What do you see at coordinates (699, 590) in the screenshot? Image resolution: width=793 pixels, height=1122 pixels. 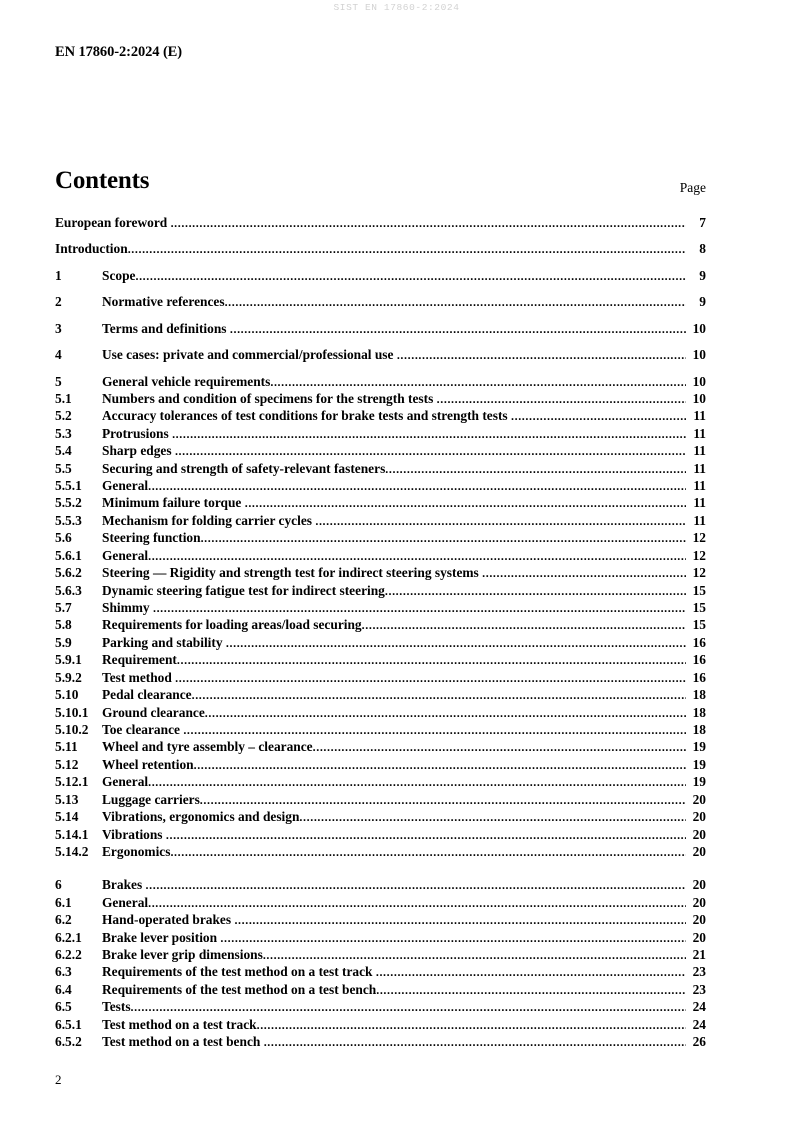 I see `toc-entry-page: 15` at bounding box center [699, 590].